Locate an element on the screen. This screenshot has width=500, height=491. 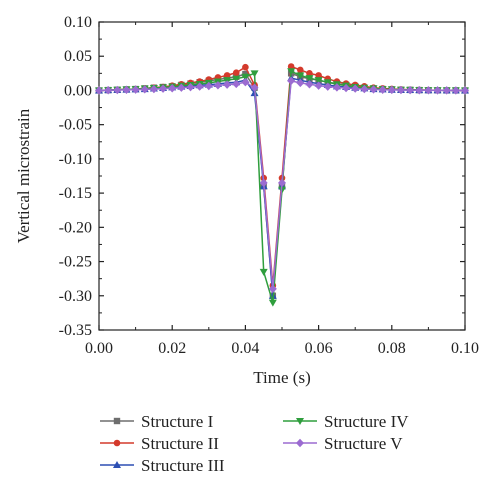
legend-label: Structure IV is located at coordinates (366, 421).